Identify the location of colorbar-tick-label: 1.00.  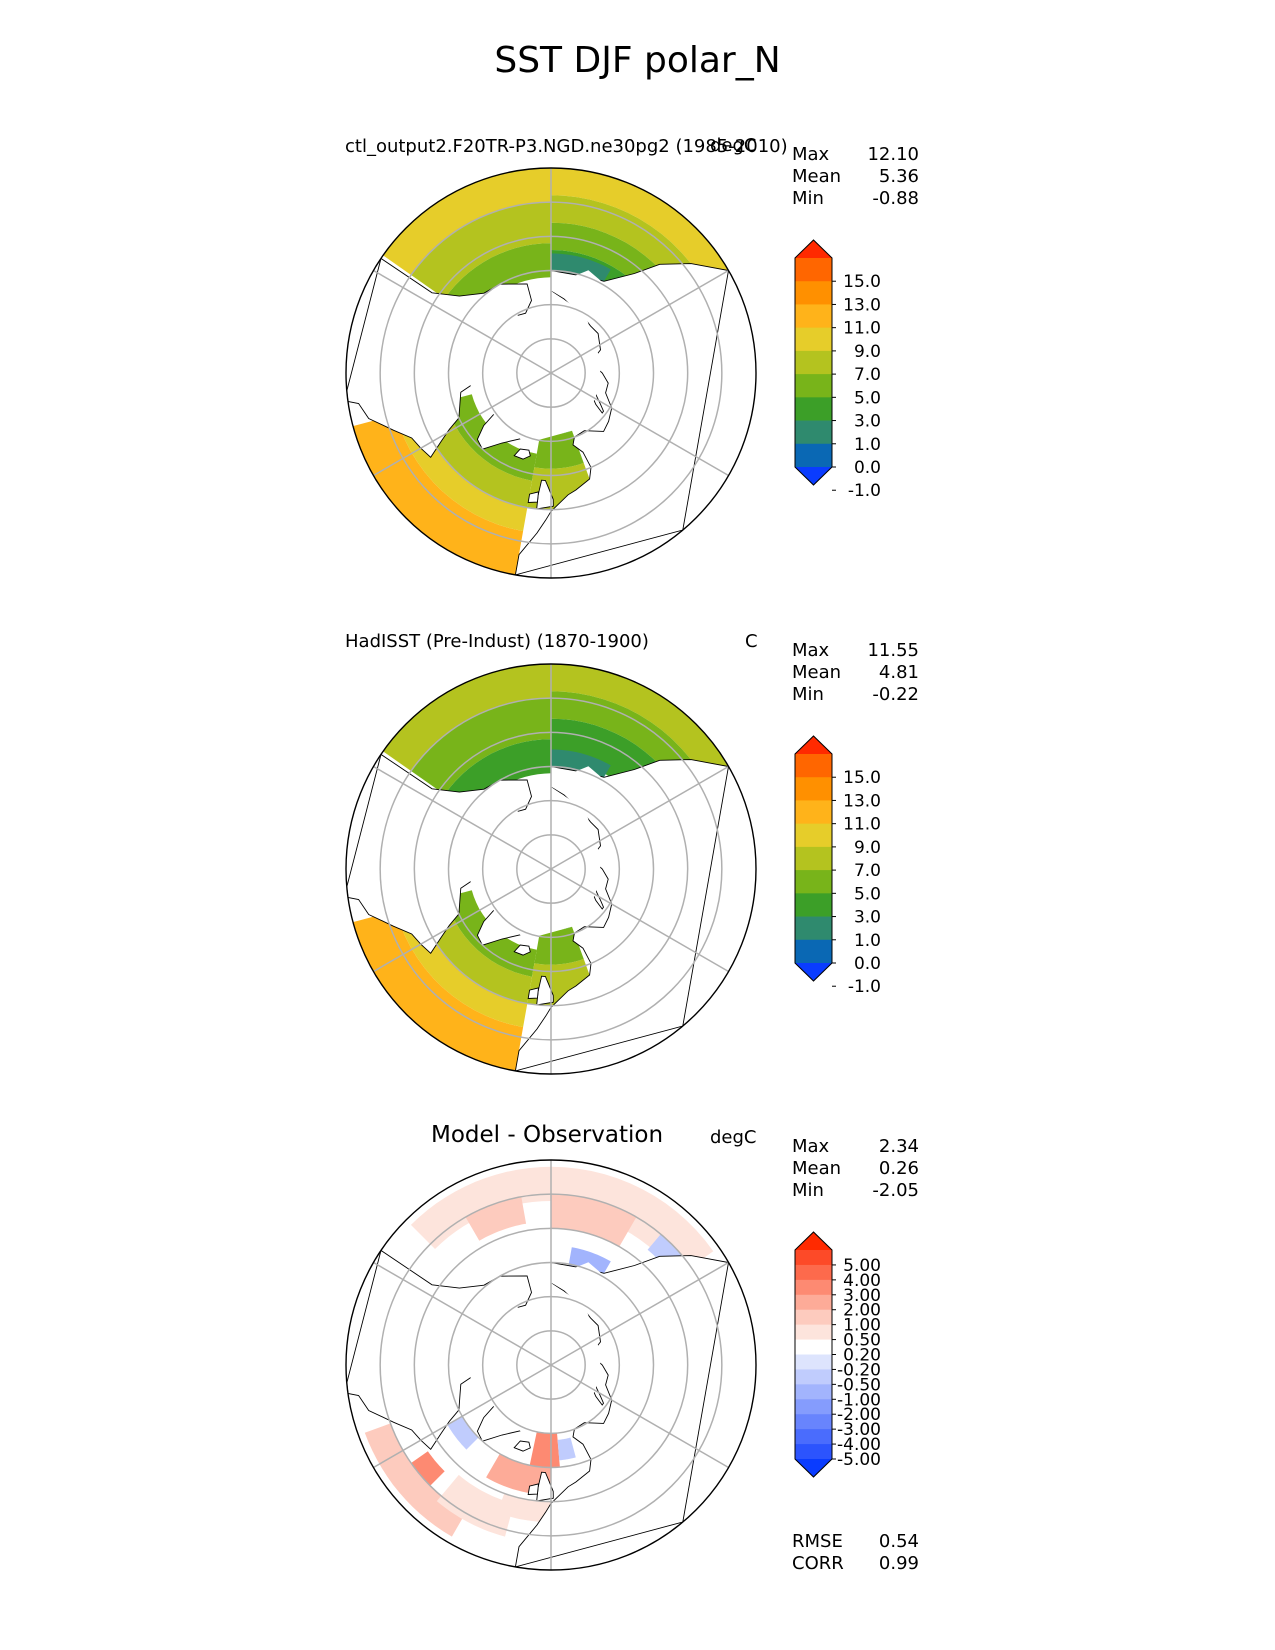
(862, 1326).